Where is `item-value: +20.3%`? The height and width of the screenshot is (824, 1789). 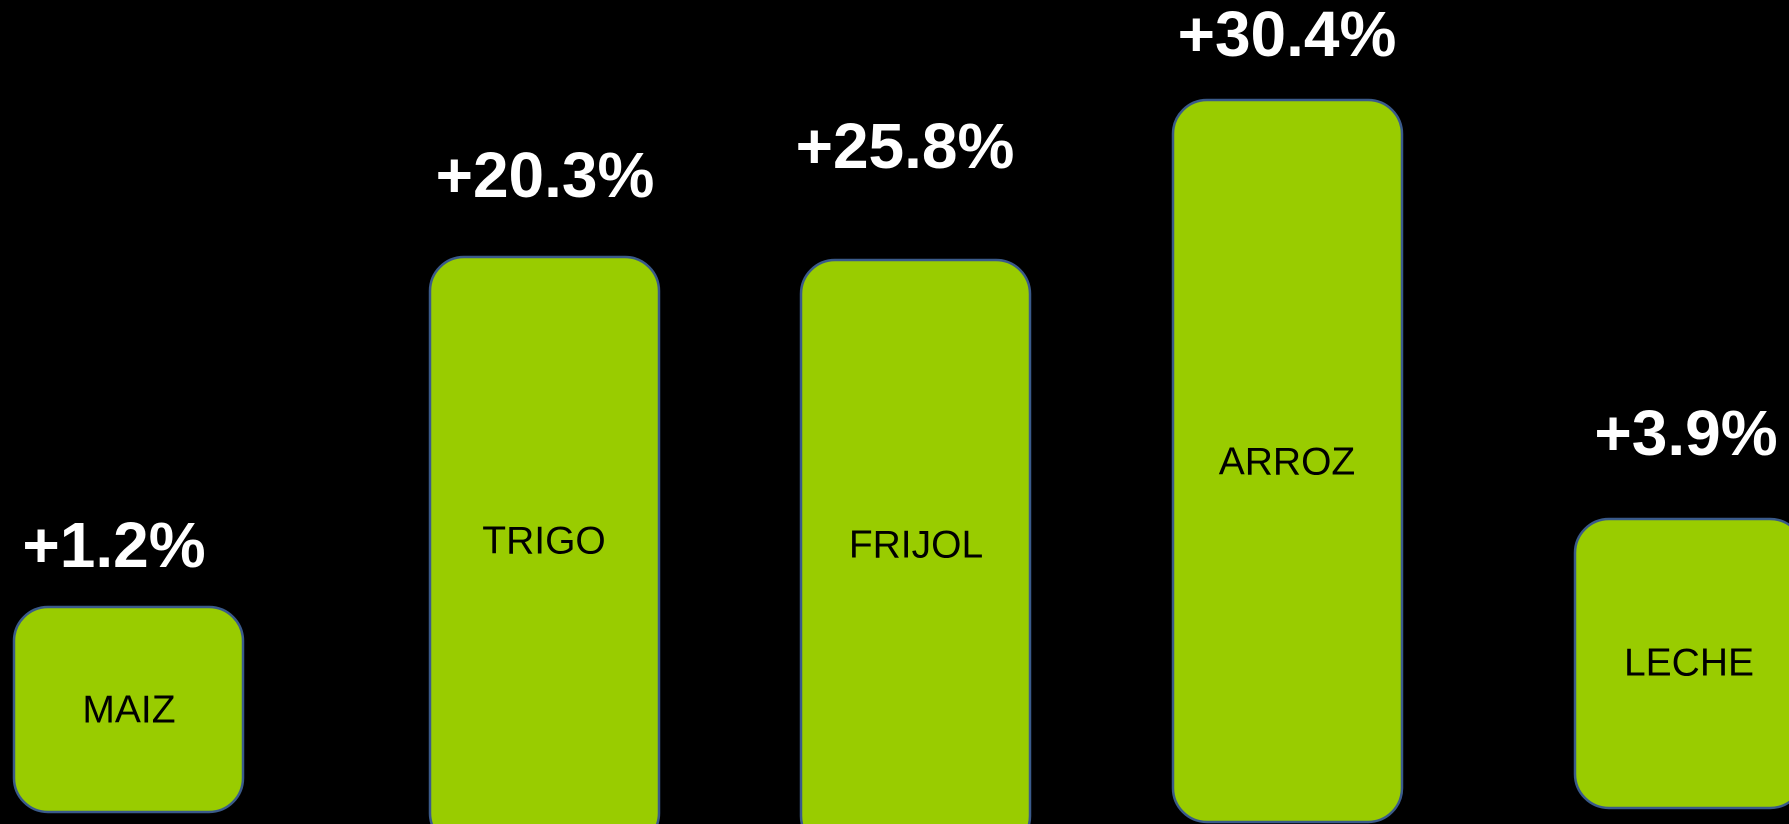
item-value: +20.3% is located at coordinates (545, 175).